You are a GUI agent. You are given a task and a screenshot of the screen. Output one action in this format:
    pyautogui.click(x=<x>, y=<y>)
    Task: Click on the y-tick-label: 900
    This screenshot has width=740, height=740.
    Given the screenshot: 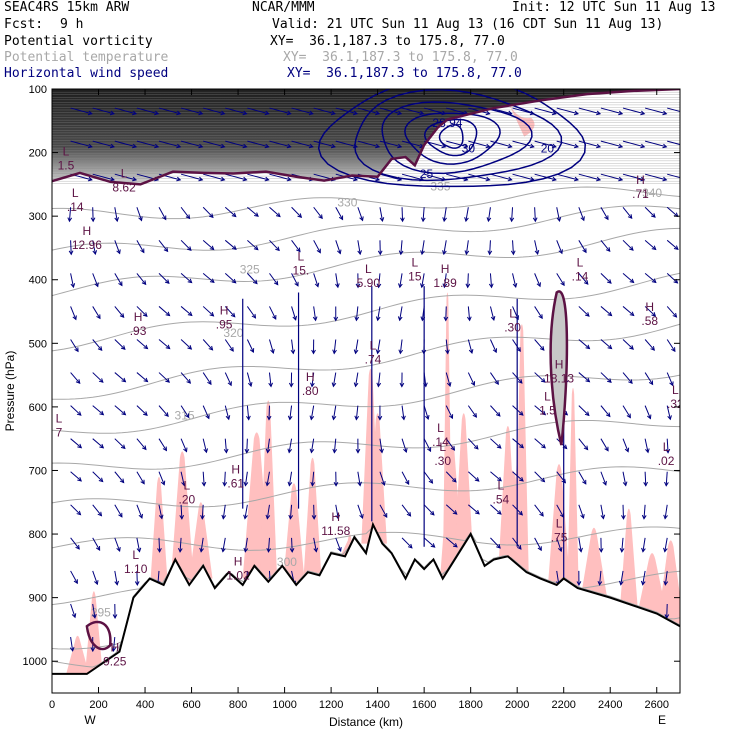 What is the action you would take?
    pyautogui.click(x=38, y=599)
    